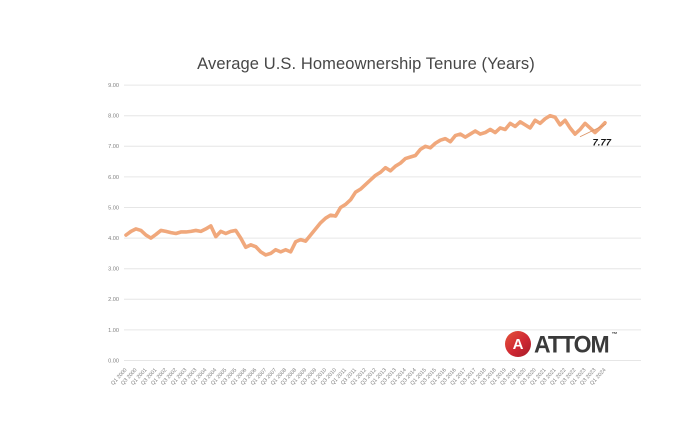 The height and width of the screenshot is (443, 700). What do you see at coordinates (113, 300) in the screenshot?
I see `y-axis-tick-label: 2.00` at bounding box center [113, 300].